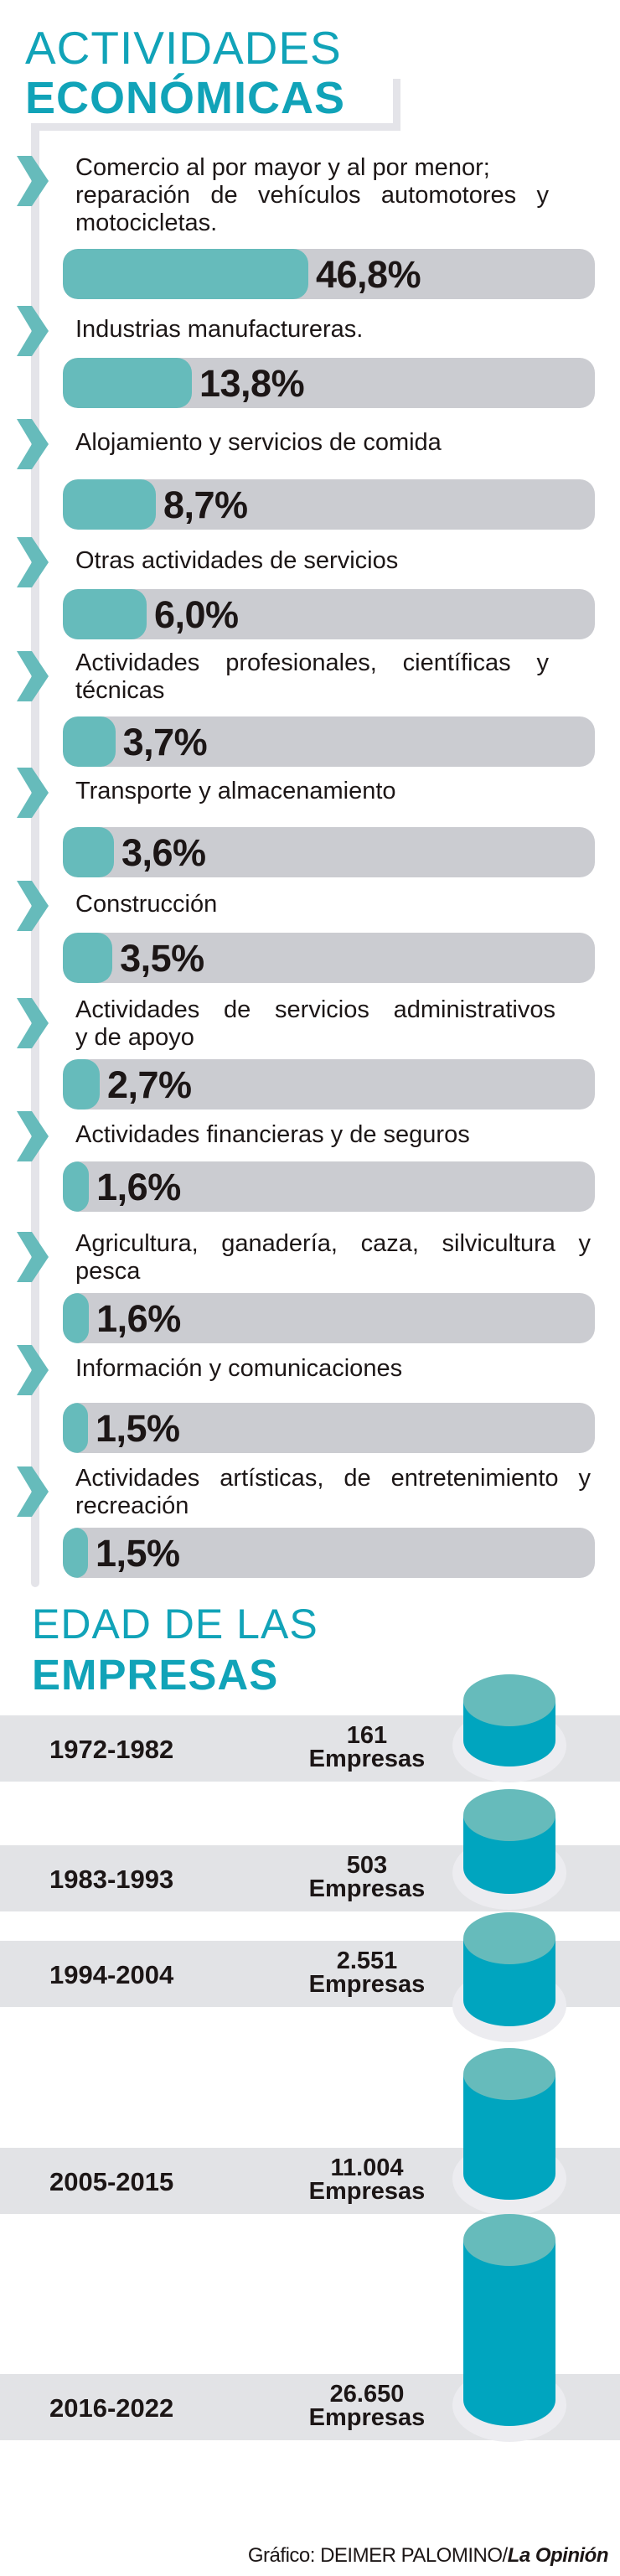 This screenshot has height=2576, width=620. Describe the element at coordinates (163, 852) in the screenshot. I see `bar-value-label: 3,6%` at that location.